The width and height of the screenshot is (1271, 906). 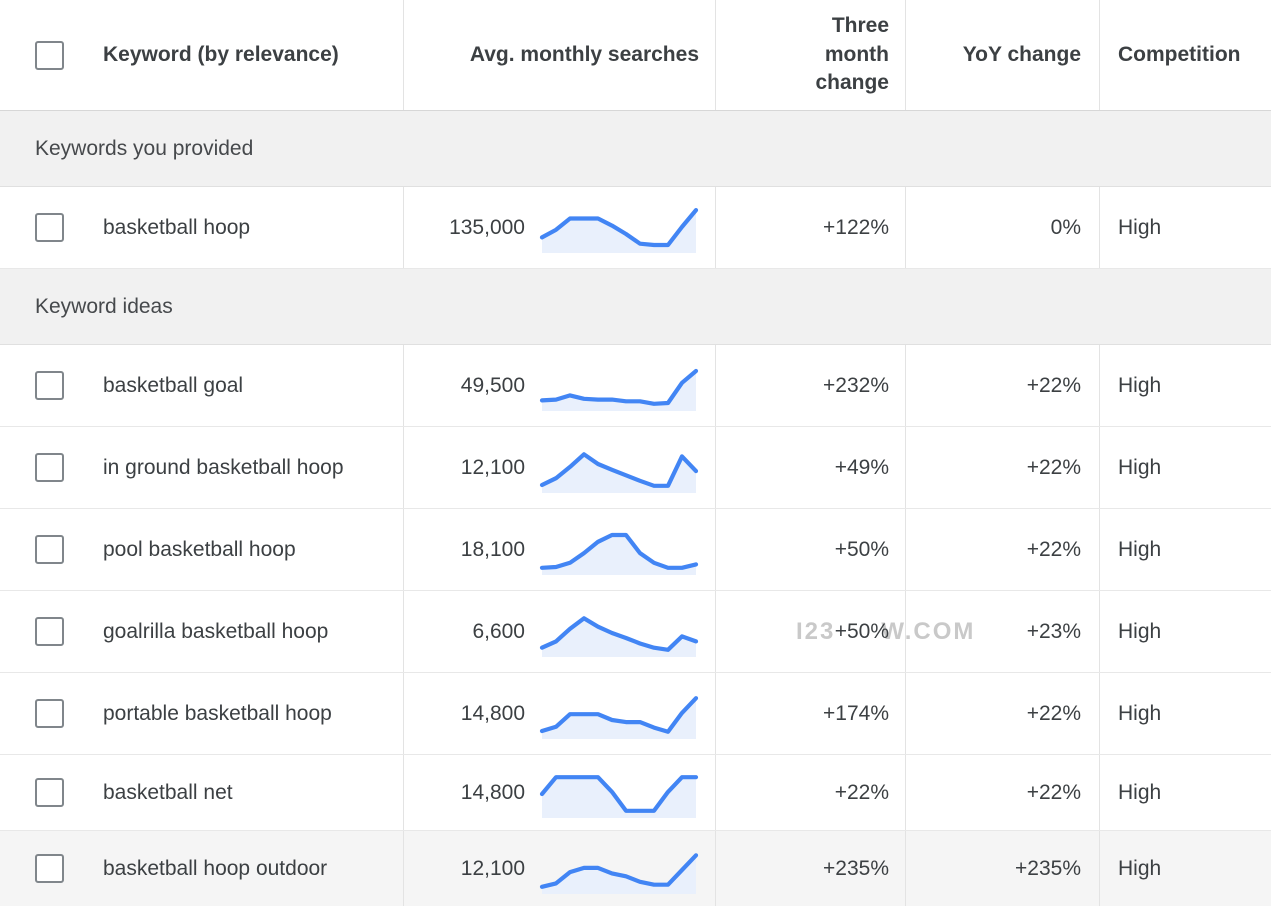 What do you see at coordinates (49, 55) in the screenshot?
I see `select-all-checkbox` at bounding box center [49, 55].